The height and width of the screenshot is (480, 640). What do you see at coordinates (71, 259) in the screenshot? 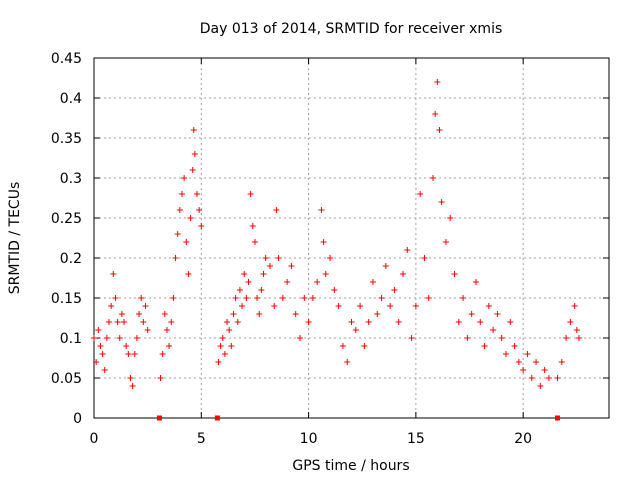
I see `y-tick-label: 0.2` at bounding box center [71, 259].